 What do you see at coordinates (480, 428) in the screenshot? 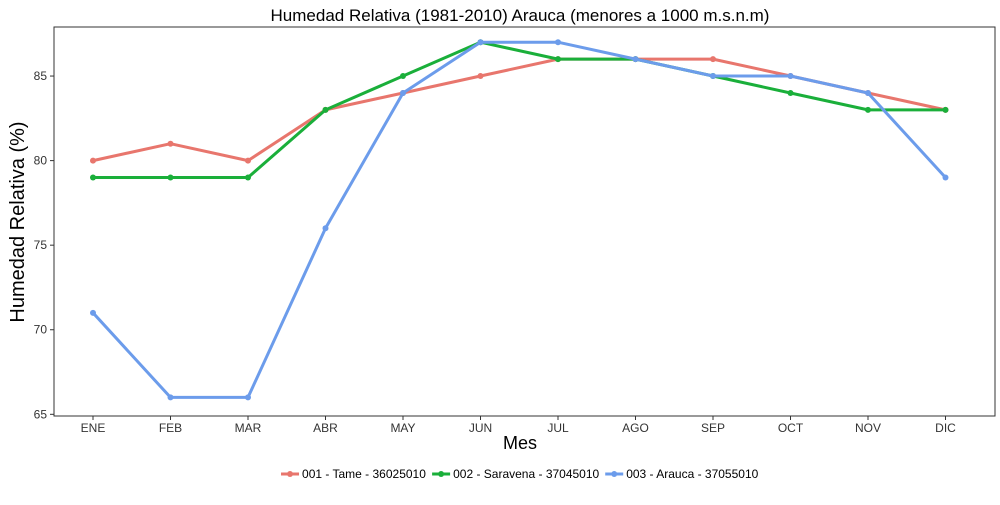
I see `x-tick-label: JUN` at bounding box center [480, 428].